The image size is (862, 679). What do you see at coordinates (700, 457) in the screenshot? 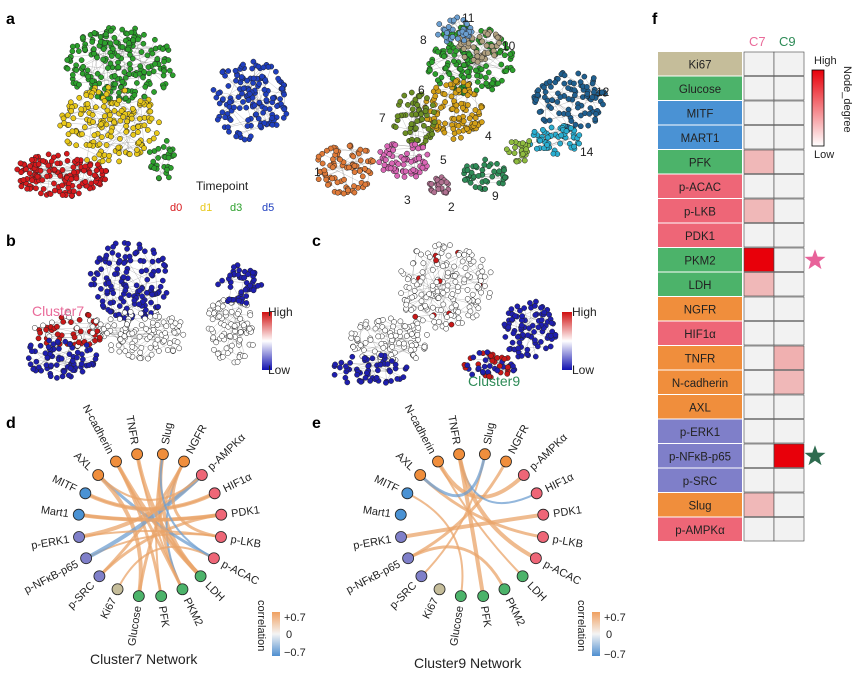
I see `row-label: p-NFκB-p65` at bounding box center [700, 457].